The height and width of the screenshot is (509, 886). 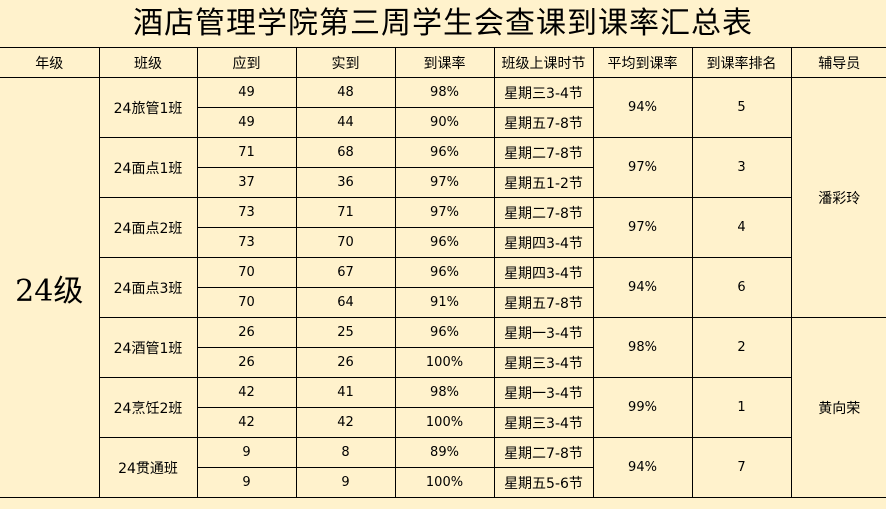 I want to click on actual-cell: 68, so click(x=345, y=152).